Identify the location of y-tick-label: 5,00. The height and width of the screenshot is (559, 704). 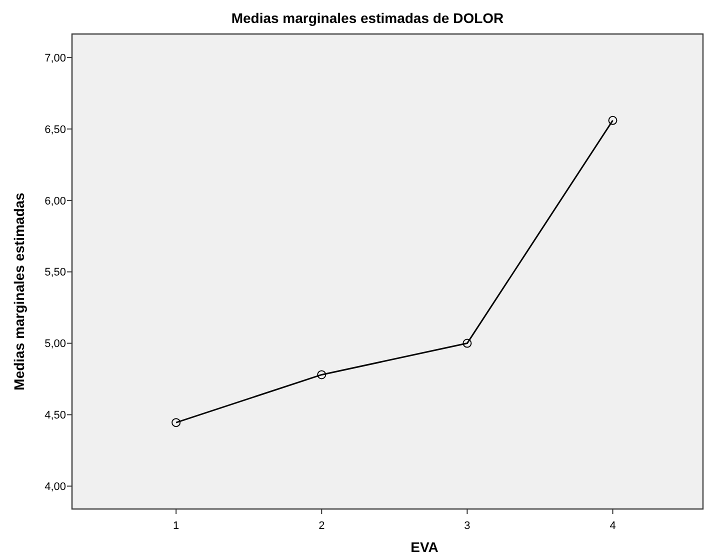
(55, 344).